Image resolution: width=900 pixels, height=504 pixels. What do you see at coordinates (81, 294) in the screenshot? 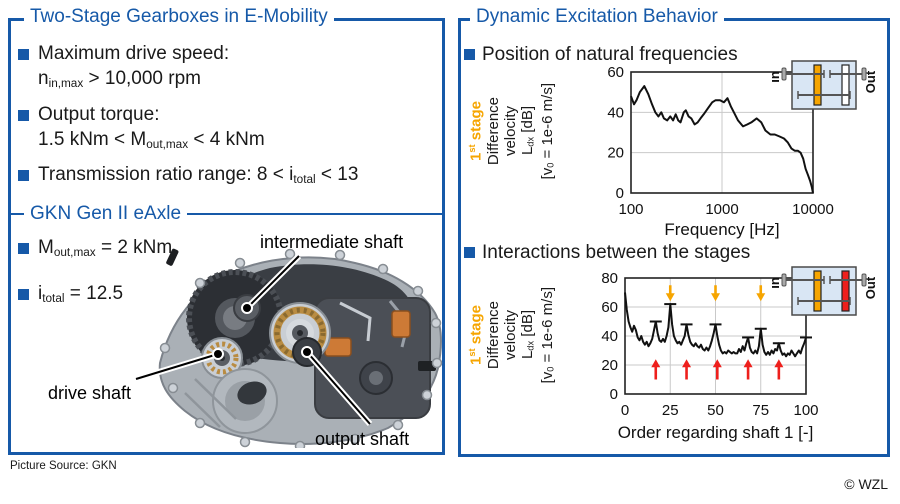
I see `bullet-itotal: itotal = 12.5` at bounding box center [81, 294].